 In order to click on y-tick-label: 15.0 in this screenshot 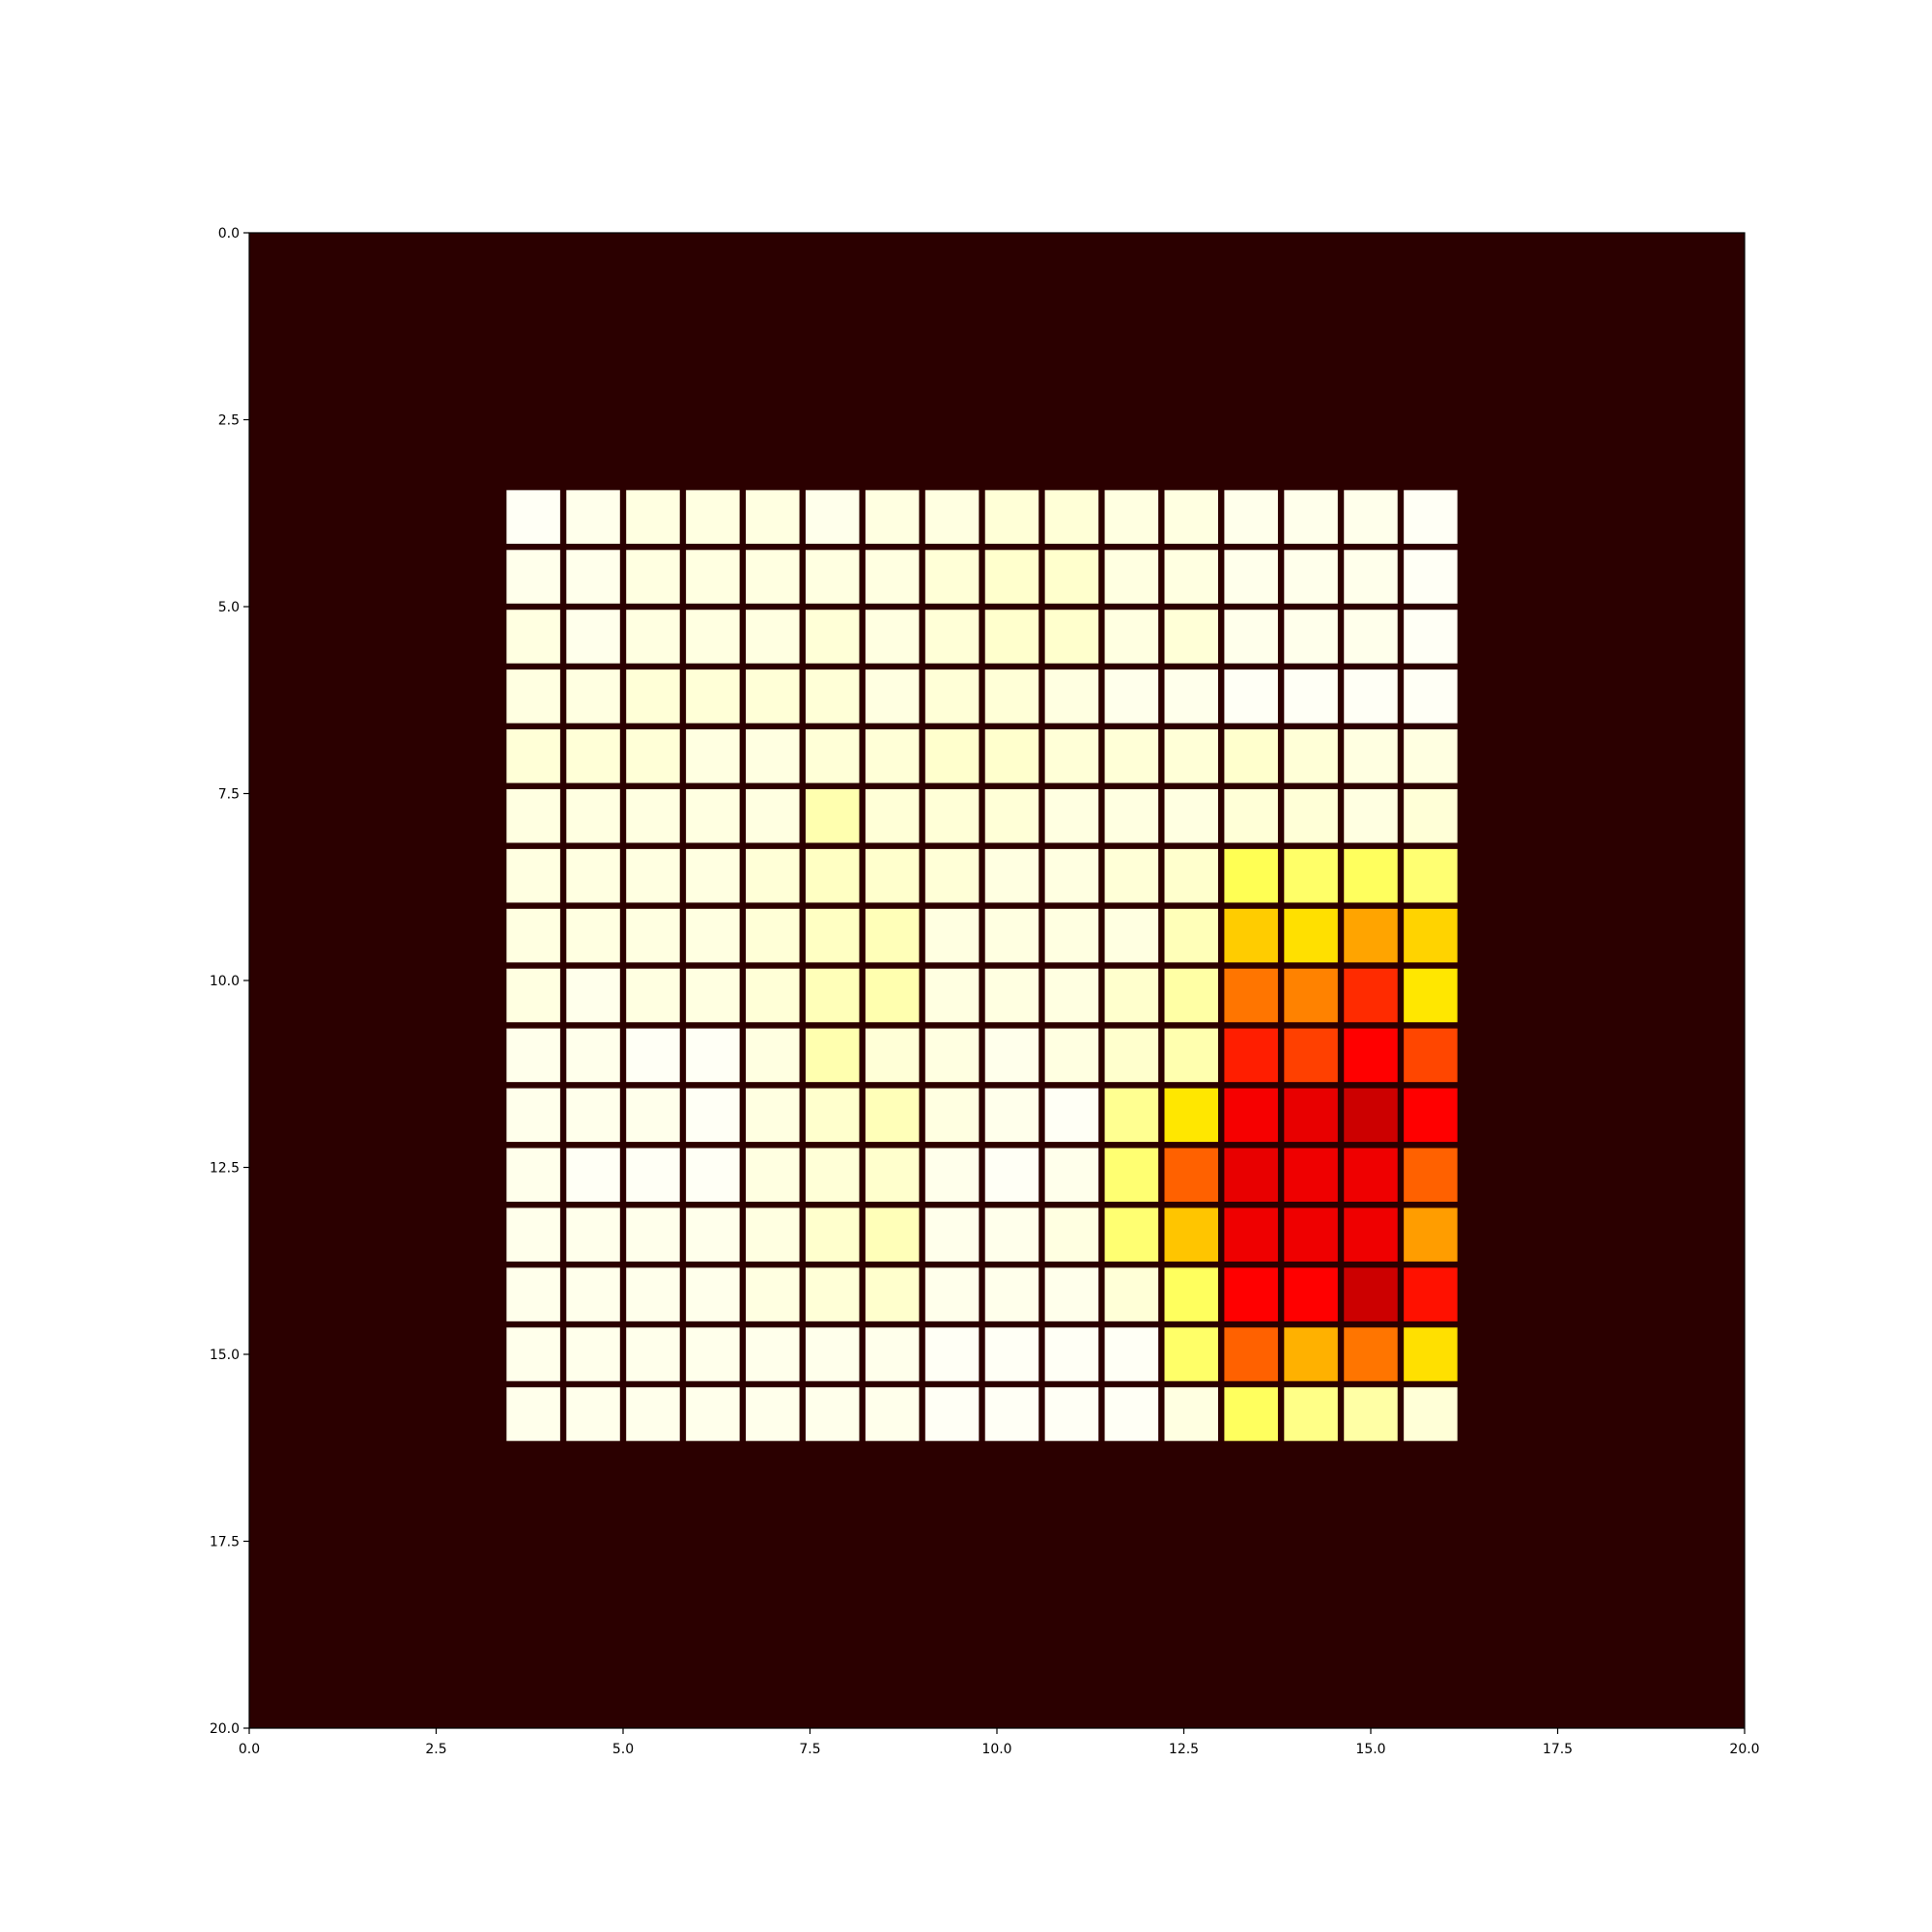, I will do `click(225, 1355)`.